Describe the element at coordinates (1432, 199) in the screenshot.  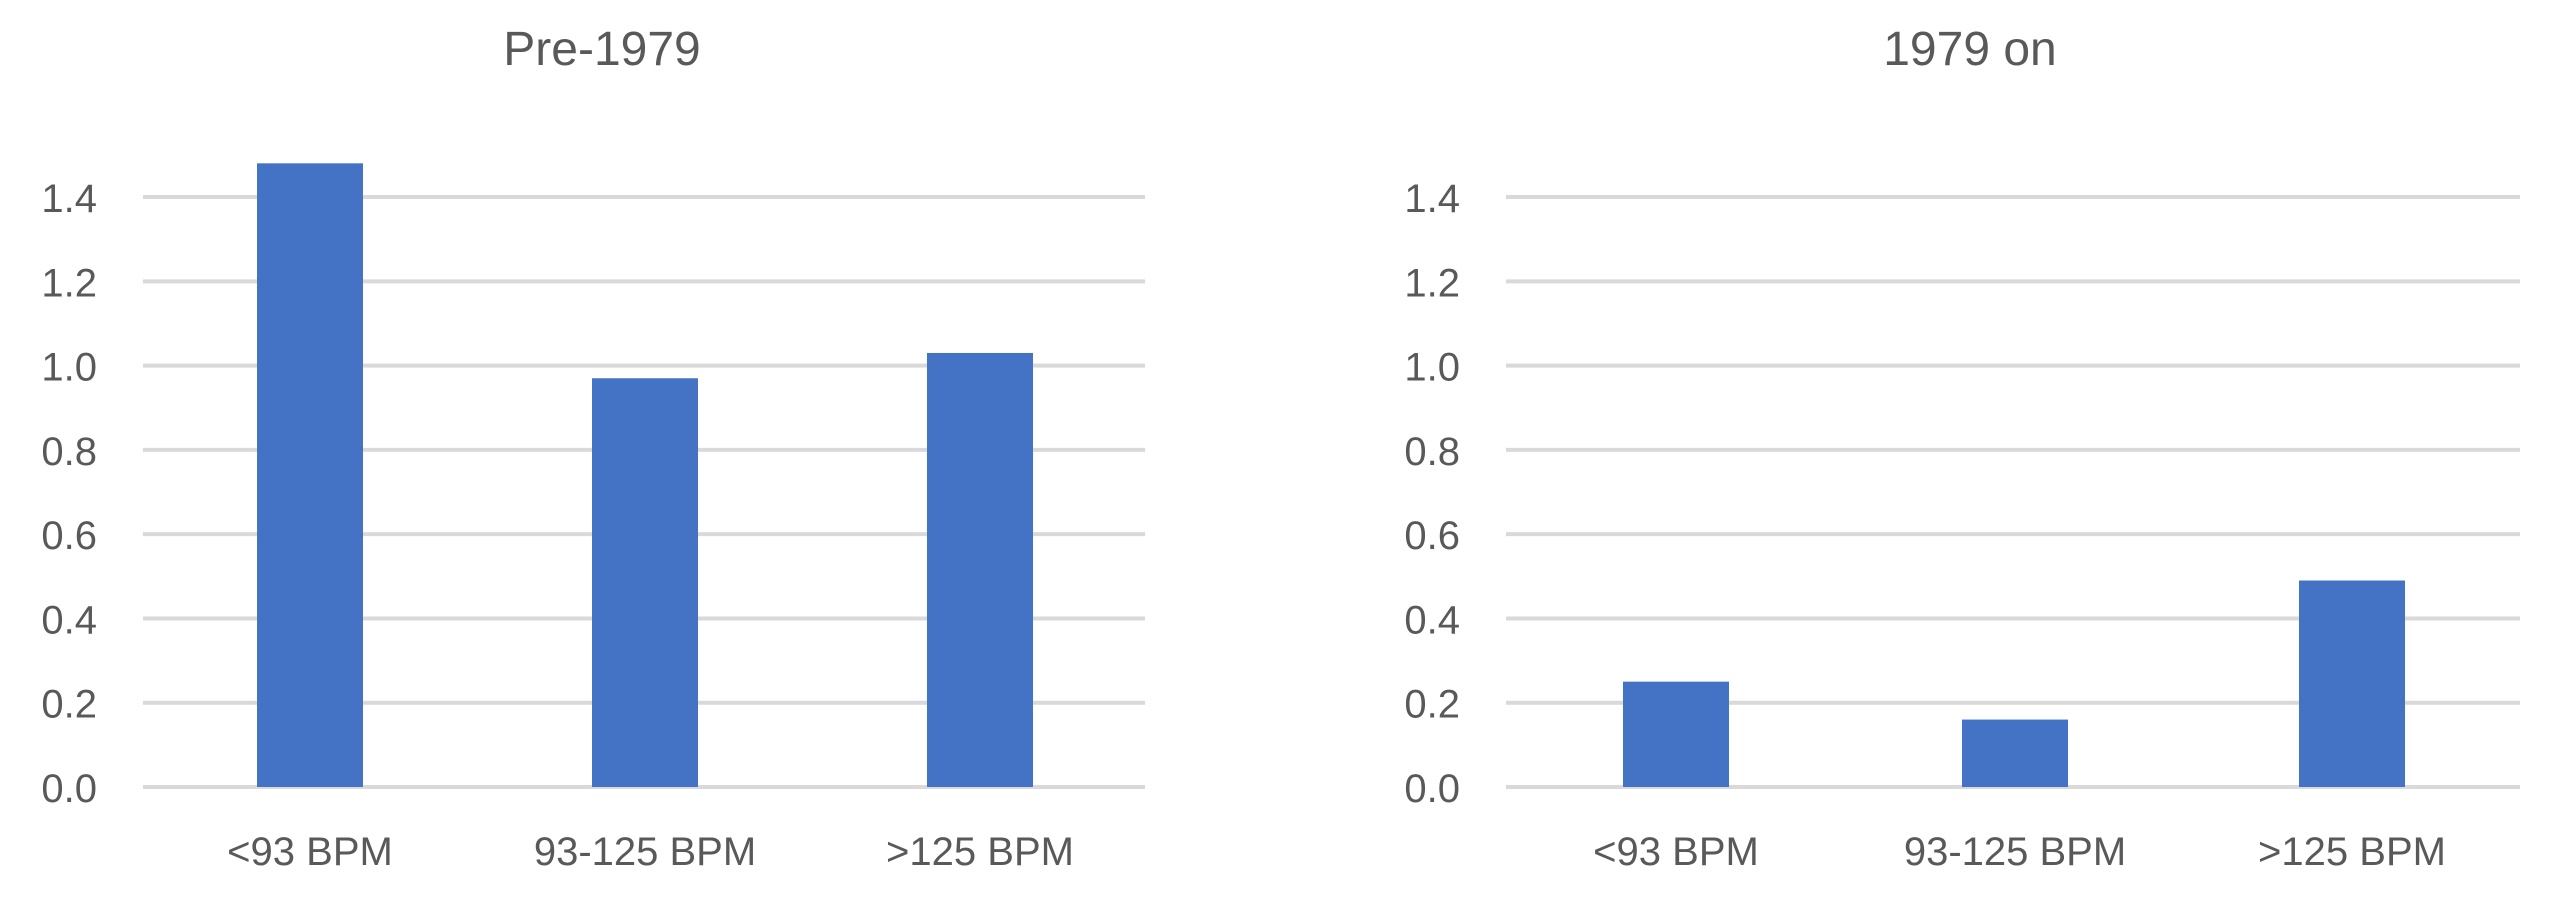
I see `y-tick-label-1979-on: 1.4` at that location.